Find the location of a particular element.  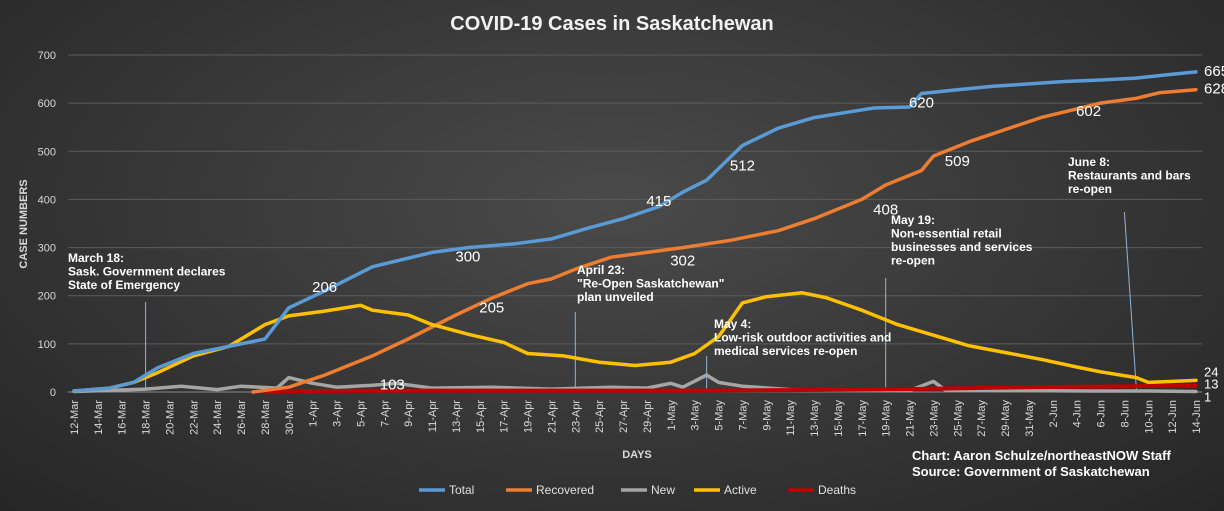

x-tick-label: 21-Apr is located at coordinates (552, 416).